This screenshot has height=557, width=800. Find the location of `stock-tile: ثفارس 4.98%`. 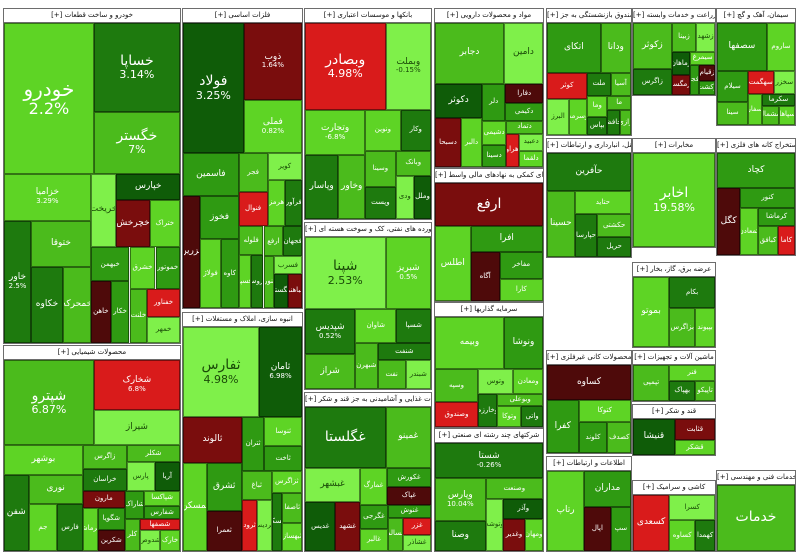

stock-tile: ثفارس 4.98% is located at coordinates (221, 372).